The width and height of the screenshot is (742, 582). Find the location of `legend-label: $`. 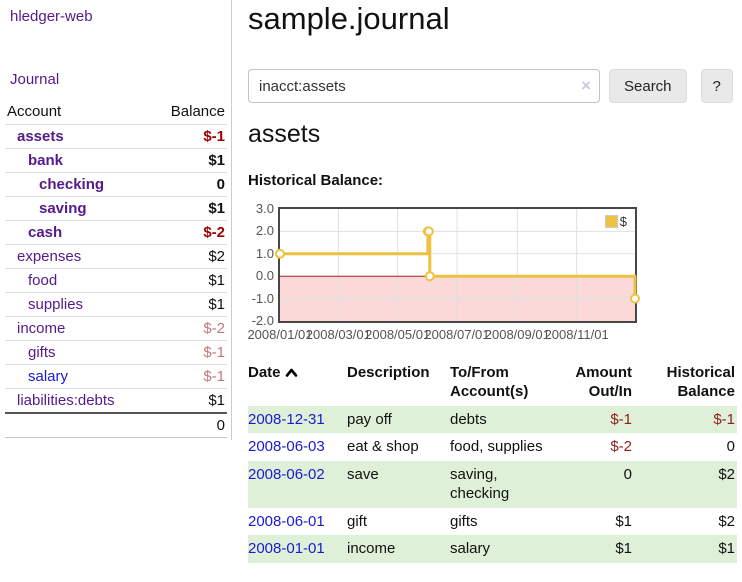

legend-label: $ is located at coordinates (623, 221).